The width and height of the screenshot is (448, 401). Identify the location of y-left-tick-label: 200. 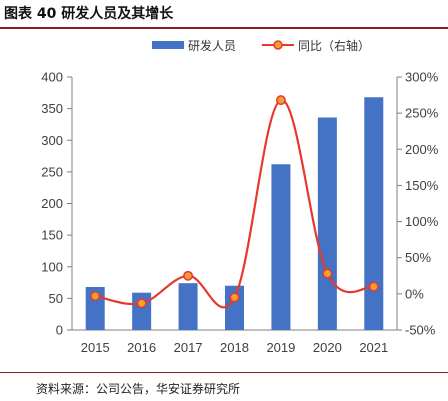
(52, 203).